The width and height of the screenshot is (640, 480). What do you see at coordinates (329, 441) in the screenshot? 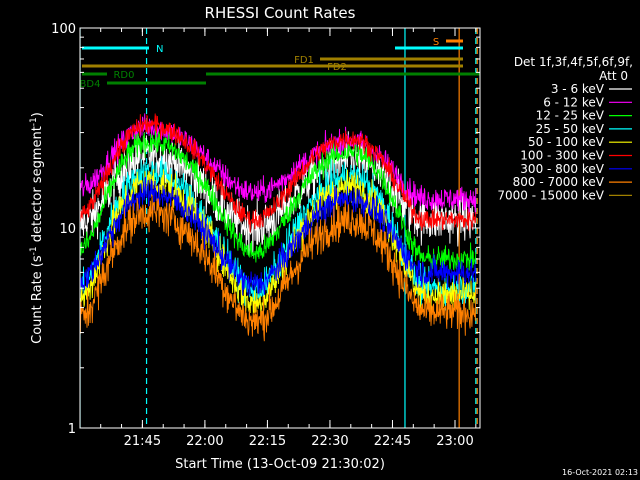
I see `x-tick-label: 22:30` at bounding box center [329, 441].